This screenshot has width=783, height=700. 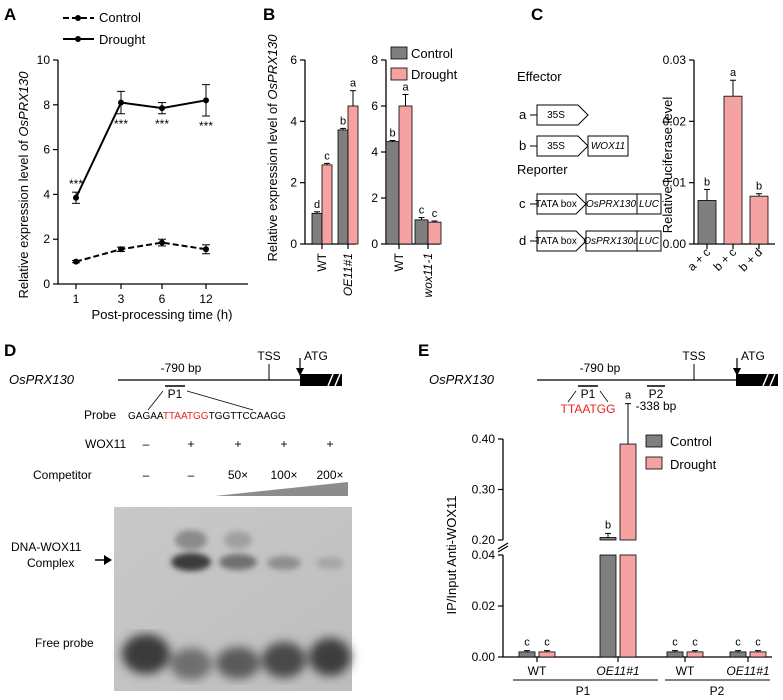 I want to click on tss-label: TSS, so click(x=693, y=356).